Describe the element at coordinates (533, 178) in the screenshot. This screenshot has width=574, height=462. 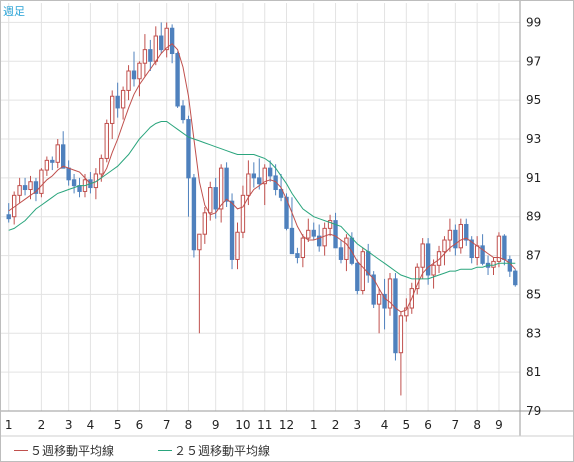
I see `y-tick-label: 91` at that location.